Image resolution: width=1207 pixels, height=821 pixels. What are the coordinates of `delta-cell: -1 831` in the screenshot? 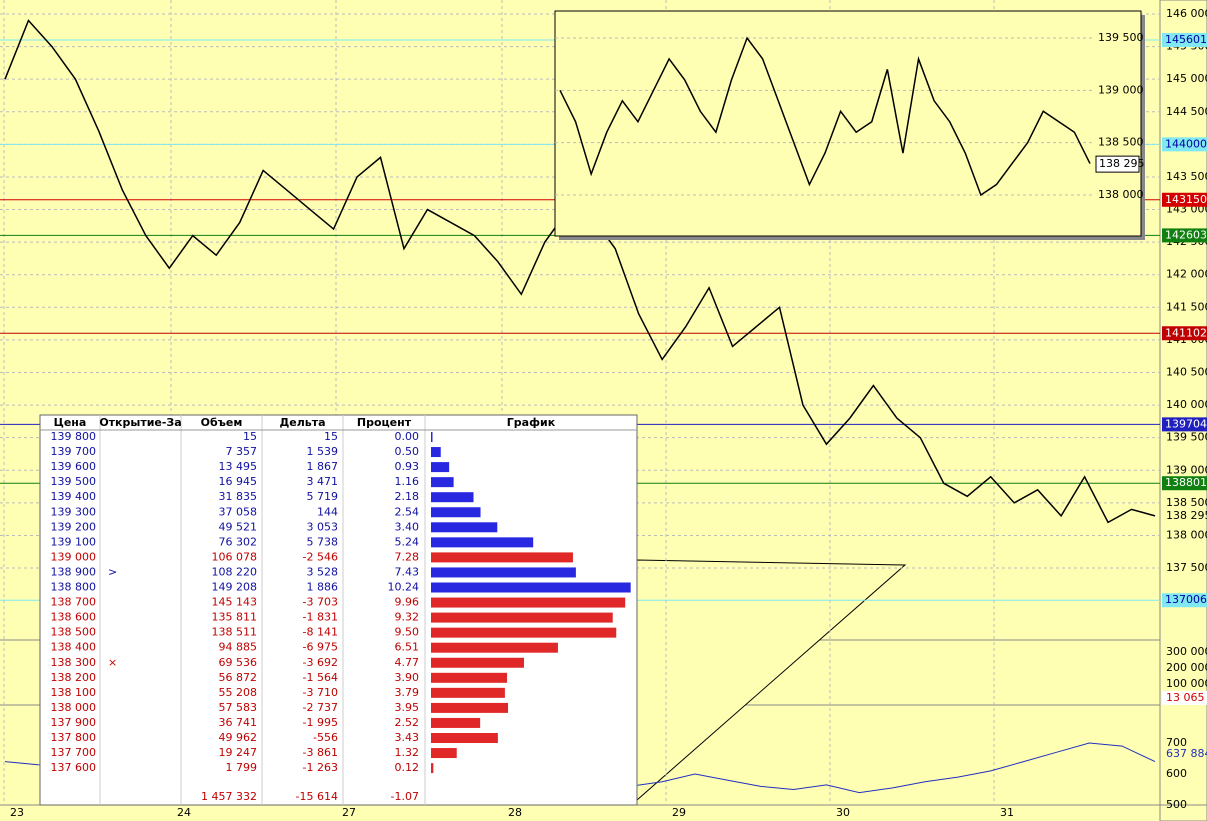 It's located at (320, 617).